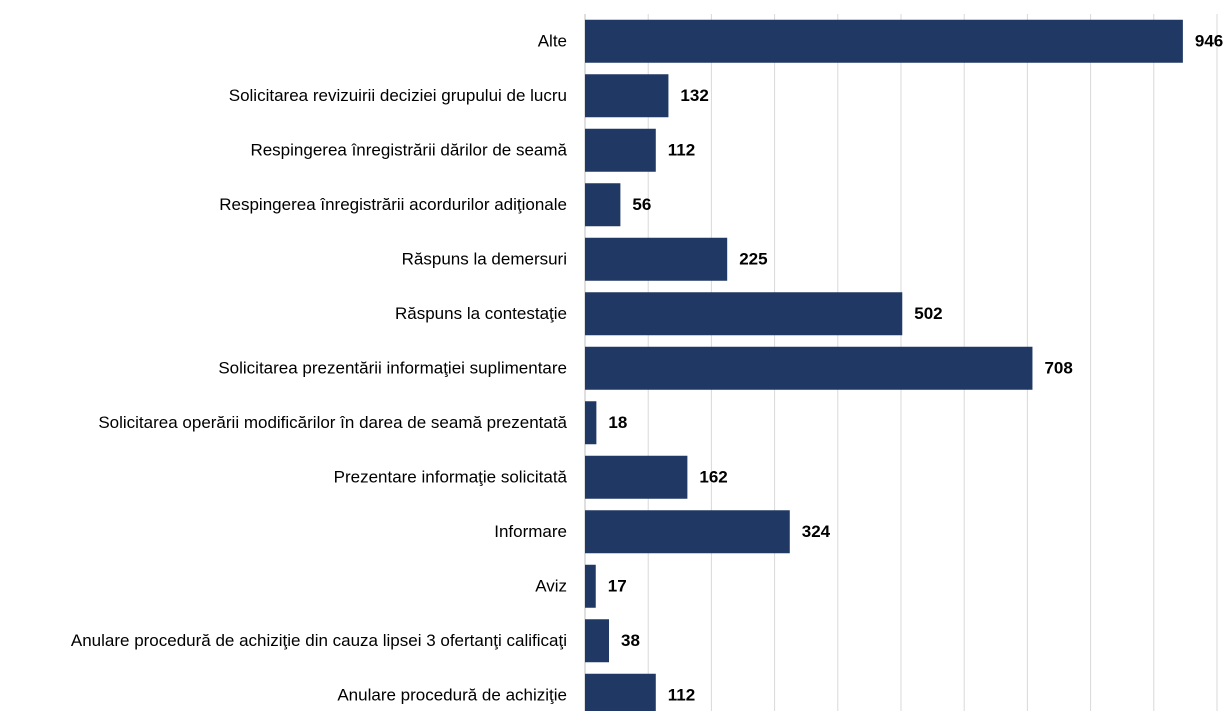 This screenshot has width=1232, height=711. Describe the element at coordinates (1058, 368) in the screenshot. I see `data-label: 708` at that location.